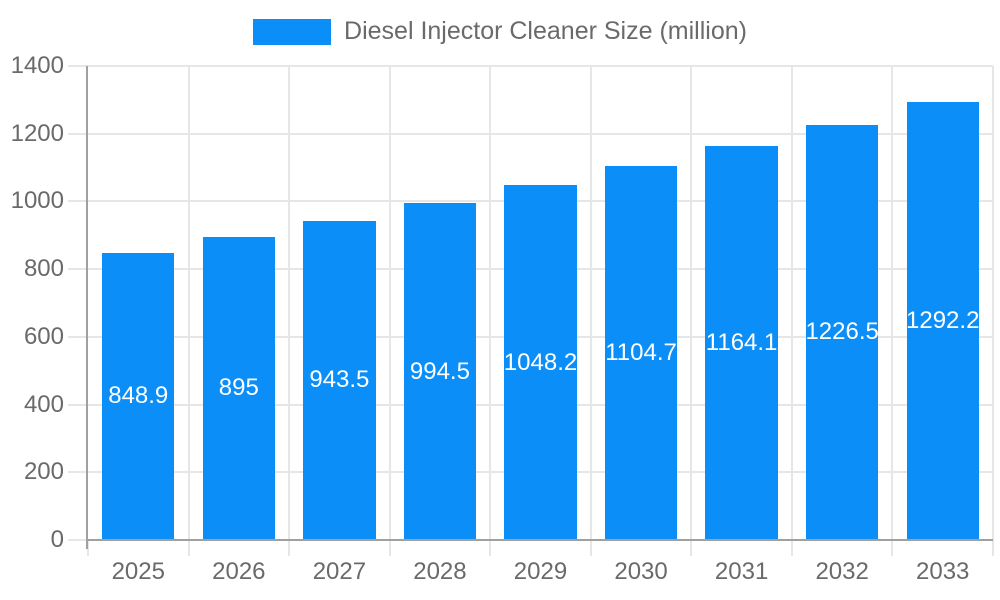  What do you see at coordinates (842, 571) in the screenshot?
I see `x-axis-category-label: 2032` at bounding box center [842, 571].